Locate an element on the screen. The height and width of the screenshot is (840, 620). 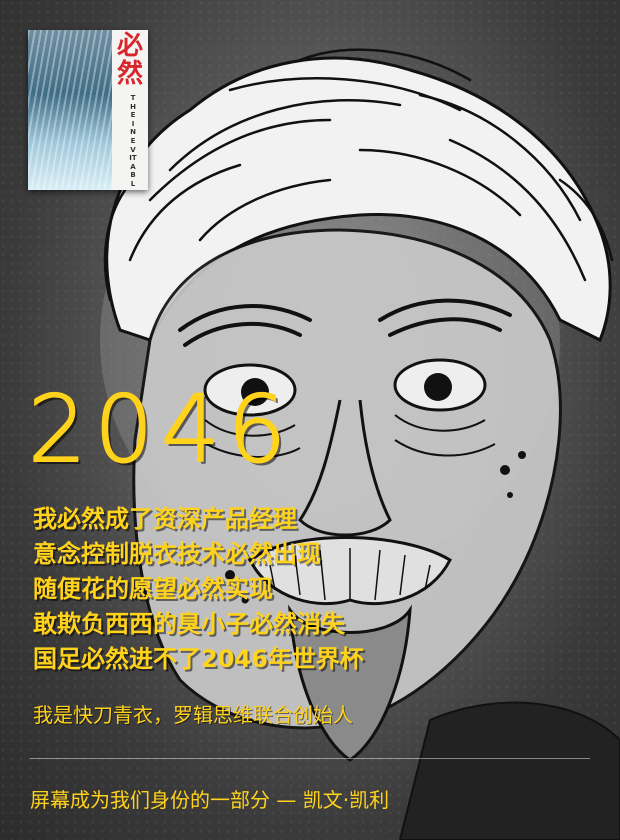
prediction-item: 国足必然进不了2046年世界杯 is located at coordinates (198, 659).